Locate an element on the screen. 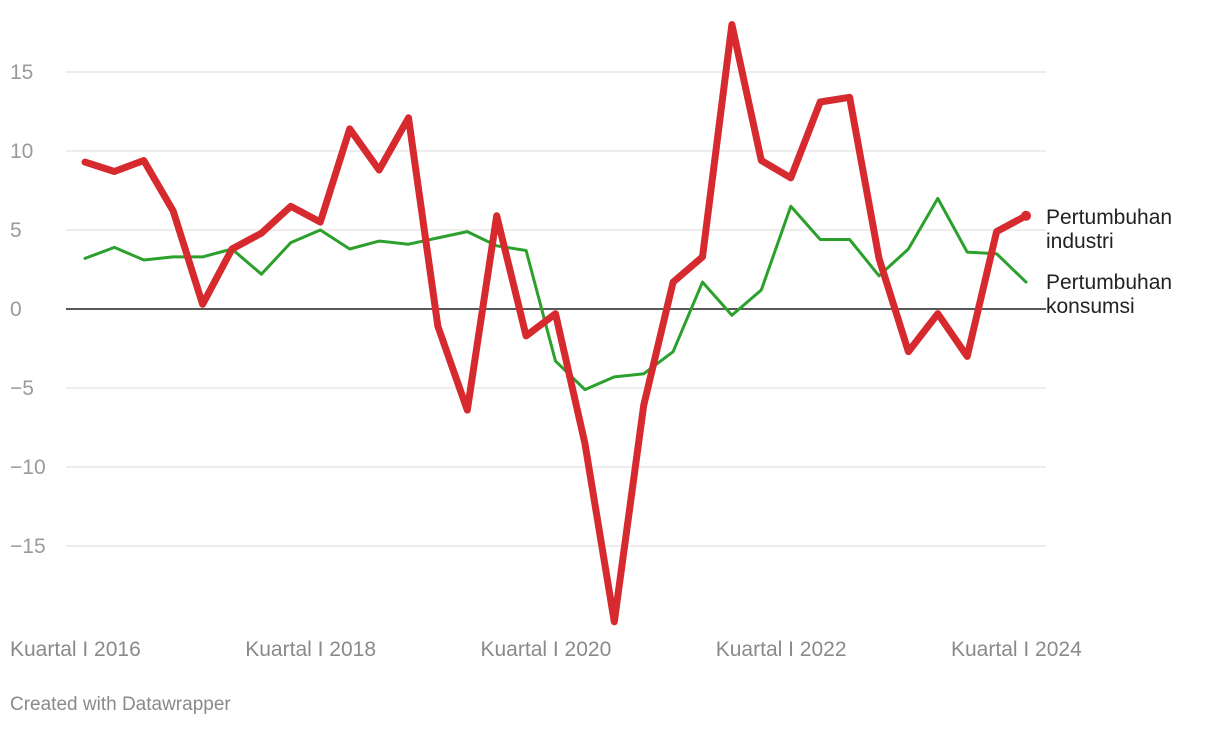  y-tick-label: 5 is located at coordinates (16, 230).